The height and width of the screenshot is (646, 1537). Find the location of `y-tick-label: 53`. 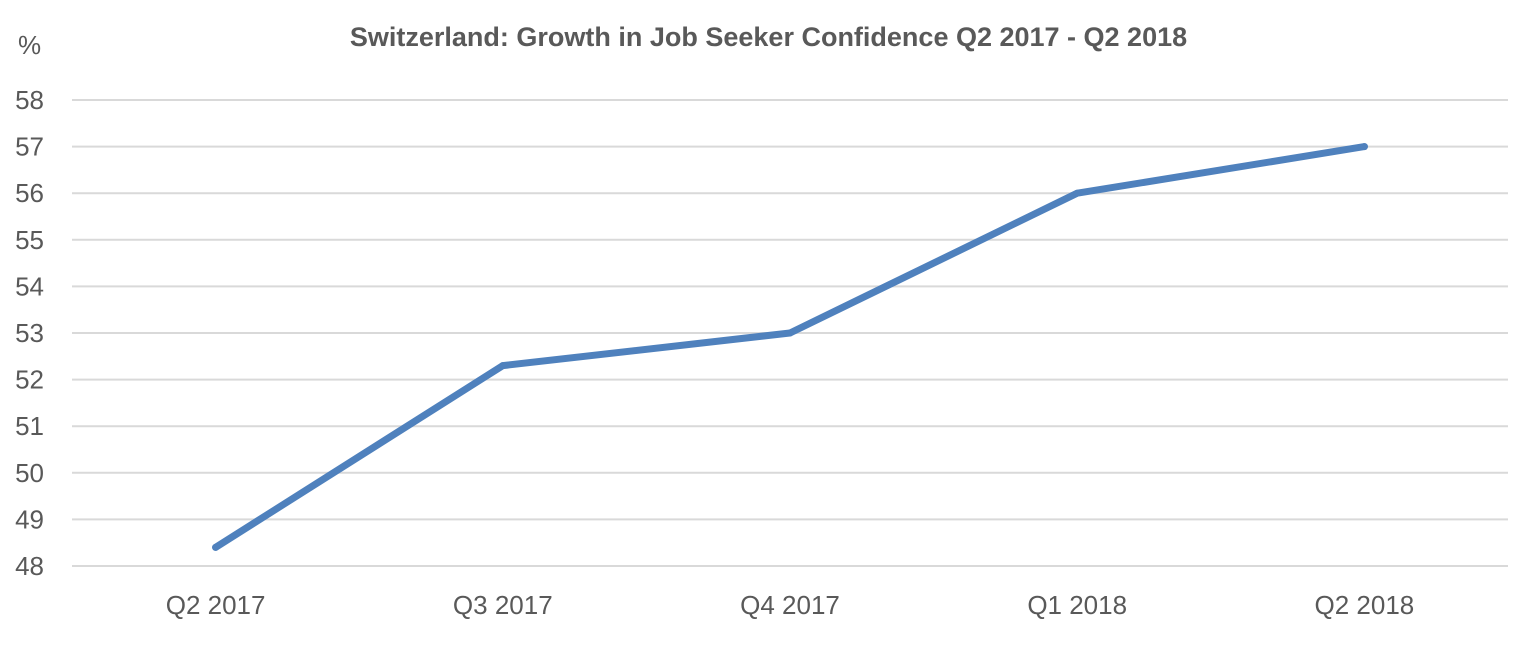

y-tick-label: 53 is located at coordinates (29, 333).